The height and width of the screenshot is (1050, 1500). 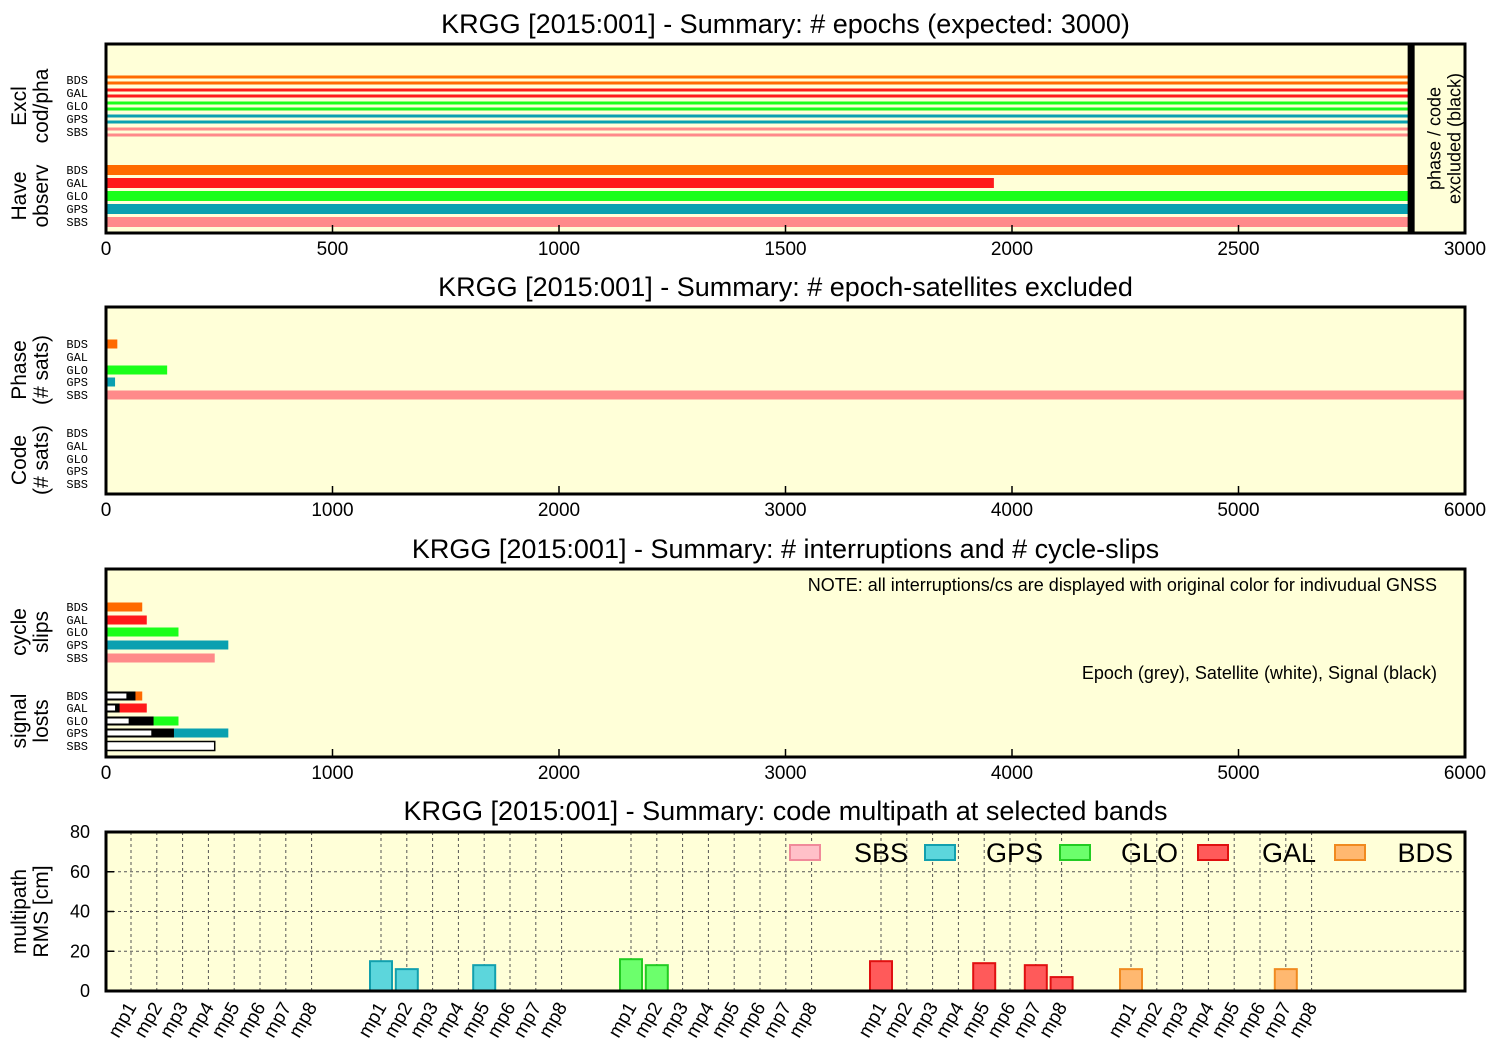 I want to click on legend-swatch-gps, so click(x=940, y=852).